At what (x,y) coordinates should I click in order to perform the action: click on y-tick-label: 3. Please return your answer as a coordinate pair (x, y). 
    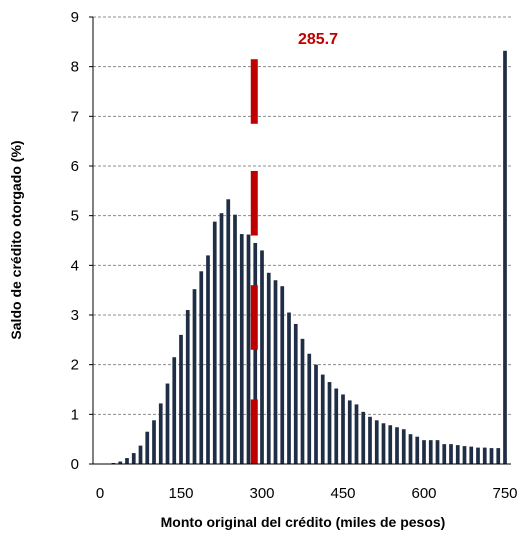
    Looking at the image, I should click on (75, 315).